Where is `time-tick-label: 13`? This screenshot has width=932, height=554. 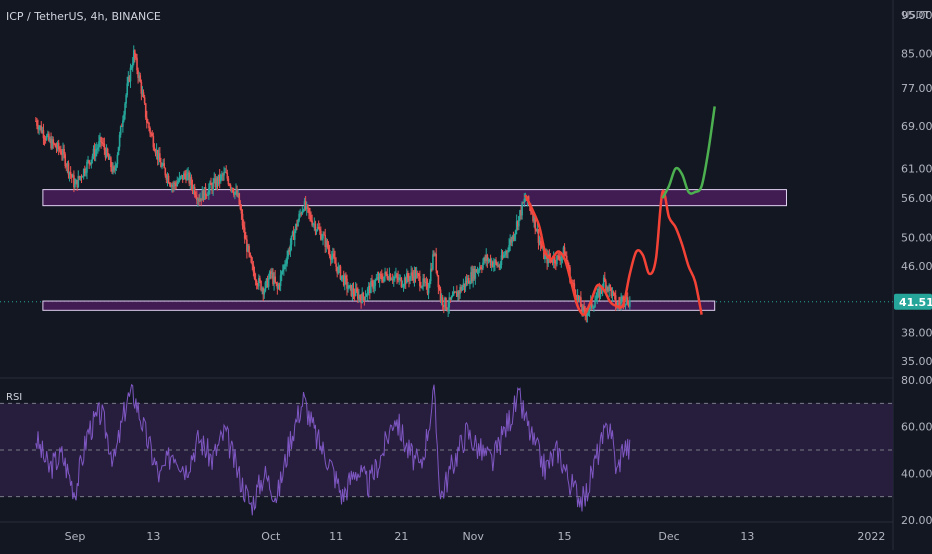 time-tick-label: 13 is located at coordinates (153, 536).